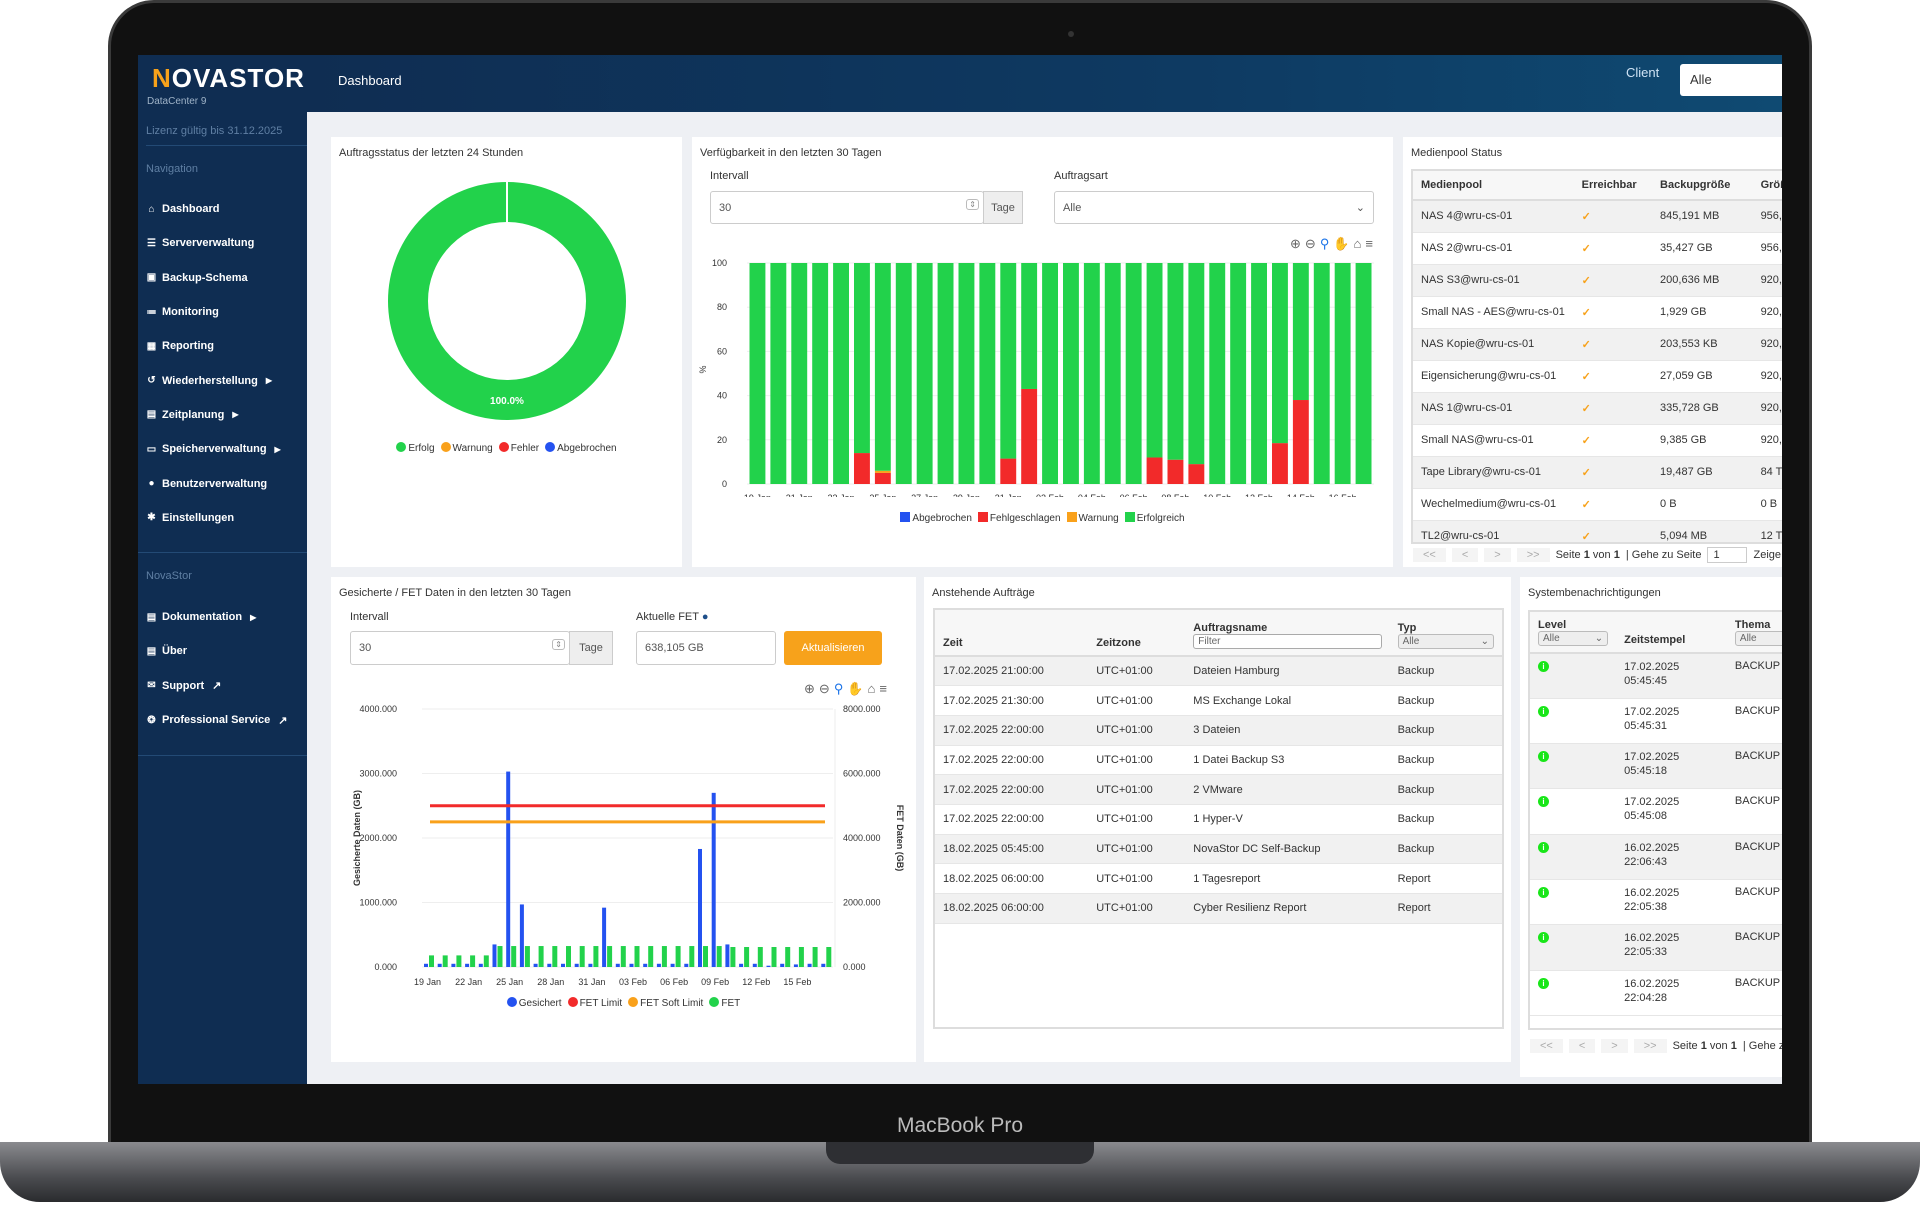 This screenshot has width=1920, height=1208. What do you see at coordinates (1357, 243) in the screenshot?
I see `home-reset-icon: ⌂` at bounding box center [1357, 243].